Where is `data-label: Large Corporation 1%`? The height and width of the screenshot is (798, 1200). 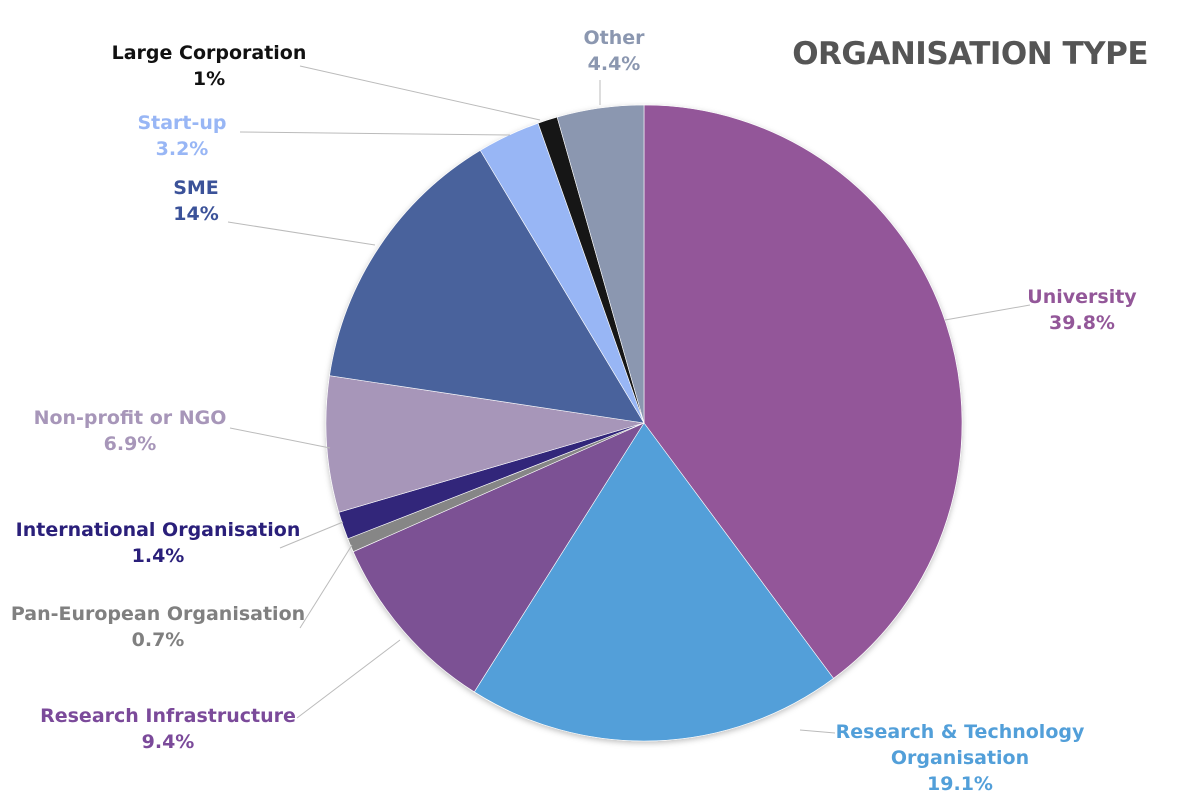 data-label: Large Corporation 1% is located at coordinates (209, 66).